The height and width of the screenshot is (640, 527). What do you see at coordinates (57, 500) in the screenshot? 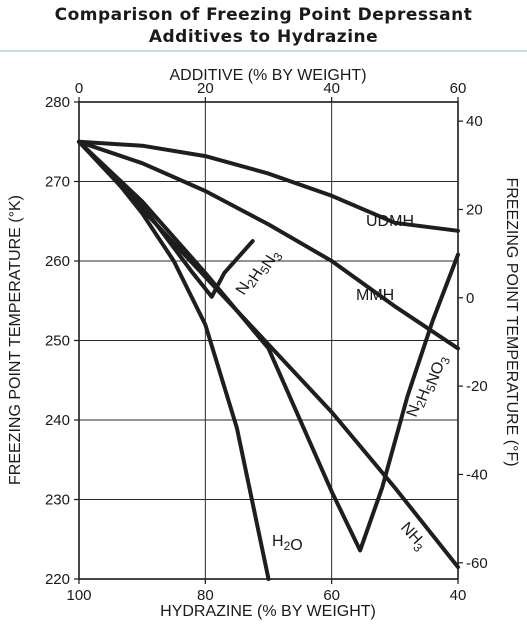
I see `left-tick-label: 230` at bounding box center [57, 500].